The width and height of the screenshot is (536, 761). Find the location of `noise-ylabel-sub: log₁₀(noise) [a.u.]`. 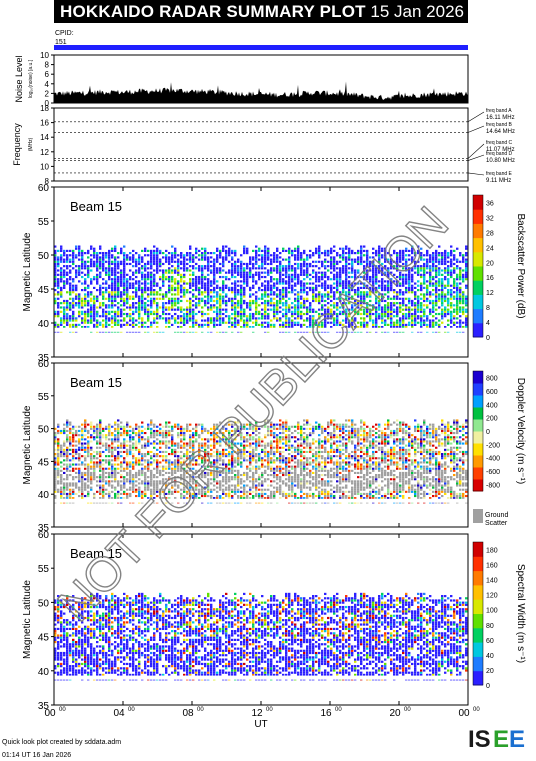

noise-ylabel-sub: log₁₀(noise) [a.u.] is located at coordinates (31, 78).